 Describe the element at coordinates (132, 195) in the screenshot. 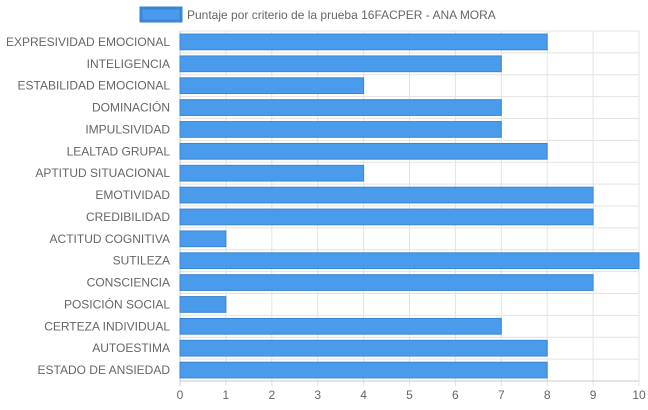

I see `y-tick-label: EMOTIVIDAD` at that location.